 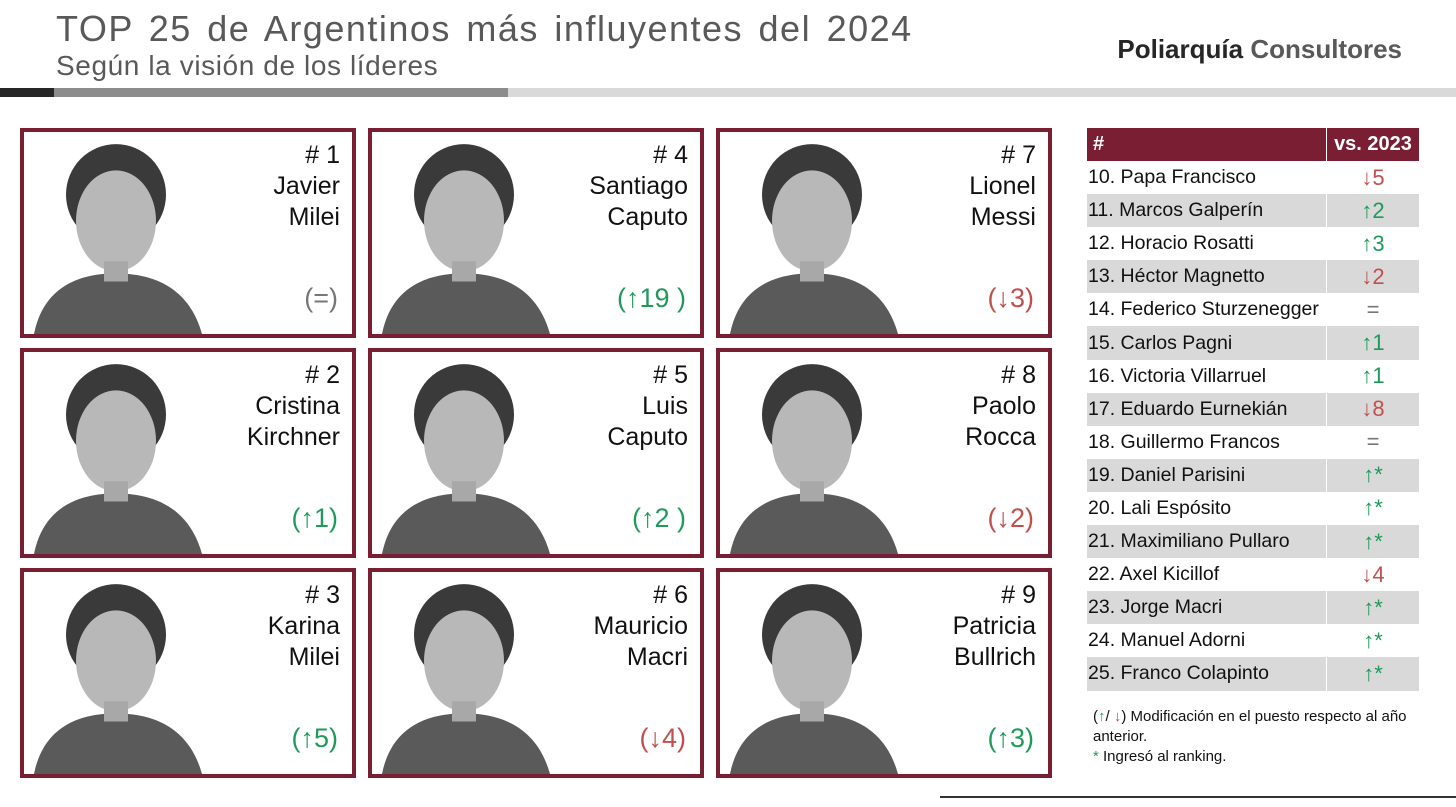 What do you see at coordinates (1198, 797) in the screenshot?
I see `bottom-rule` at bounding box center [1198, 797].